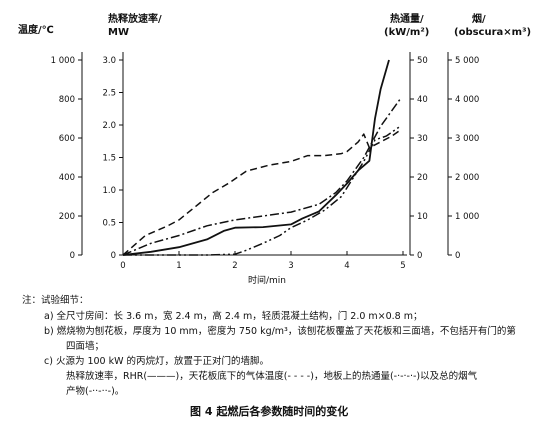 The image size is (554, 426). I want to click on hrr-tick-label: 2.5, so click(109, 94).